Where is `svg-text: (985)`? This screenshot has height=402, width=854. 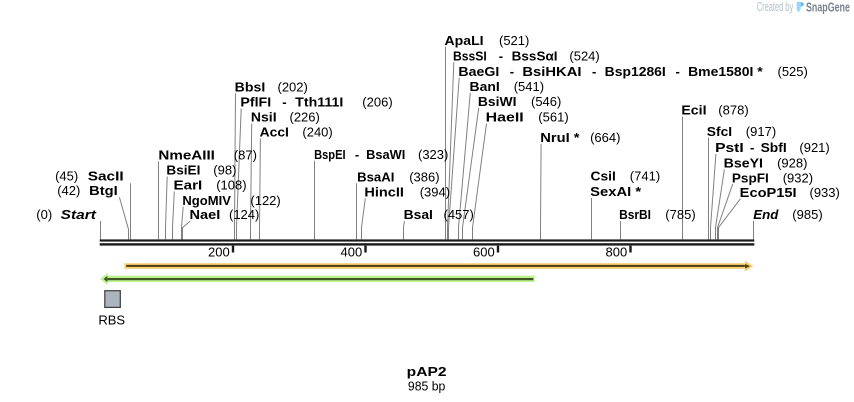
svg-text: (985) is located at coordinates (807, 214).